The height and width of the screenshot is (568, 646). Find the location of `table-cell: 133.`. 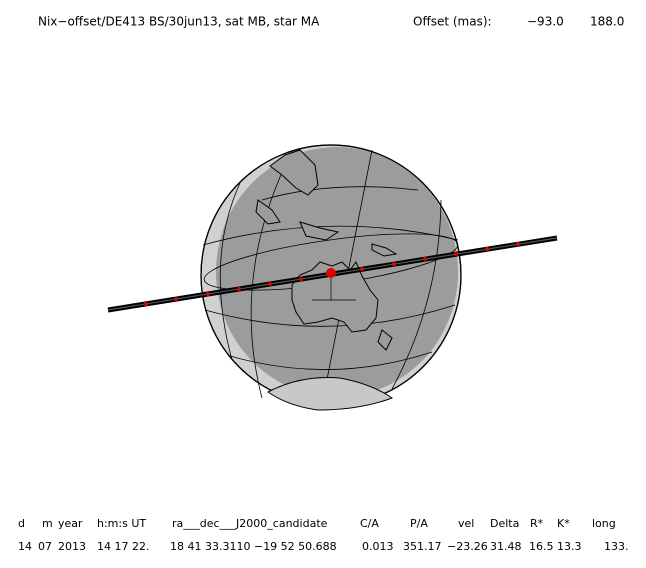

table-cell: 133. is located at coordinates (616, 546).